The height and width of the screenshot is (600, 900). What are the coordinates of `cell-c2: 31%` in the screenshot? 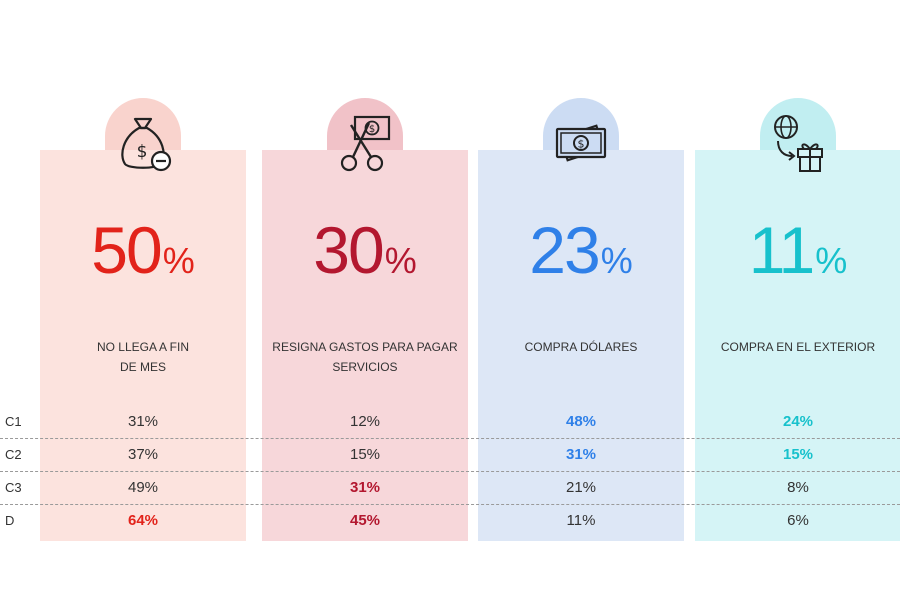 It's located at (581, 454).